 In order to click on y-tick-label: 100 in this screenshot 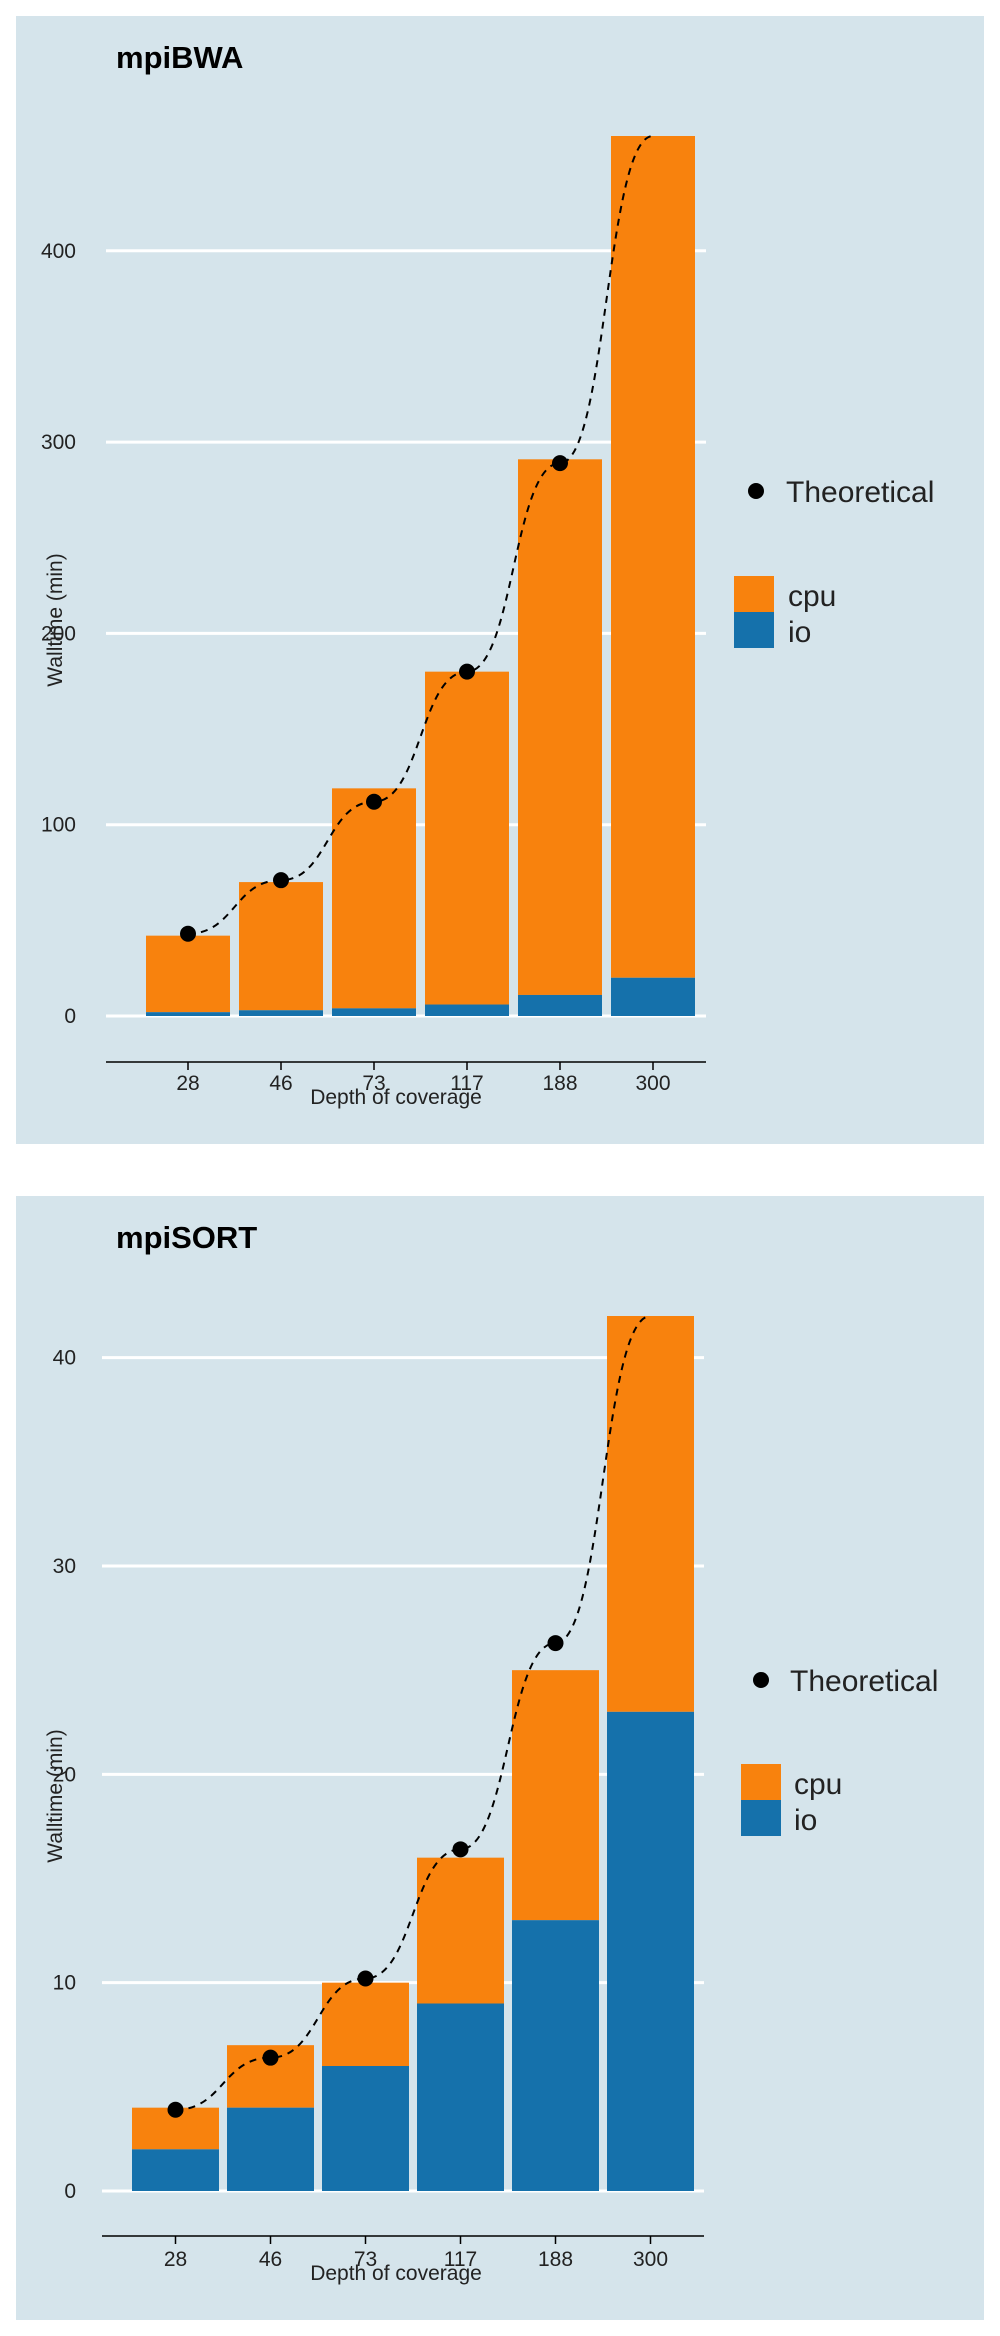, I will do `click(58, 825)`.